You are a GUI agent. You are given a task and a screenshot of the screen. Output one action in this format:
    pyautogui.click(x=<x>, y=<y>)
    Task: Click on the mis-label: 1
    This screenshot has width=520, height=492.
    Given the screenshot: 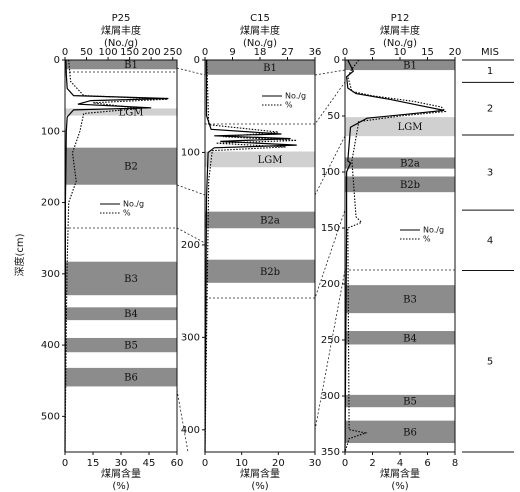 What is the action you would take?
    pyautogui.click(x=490, y=71)
    